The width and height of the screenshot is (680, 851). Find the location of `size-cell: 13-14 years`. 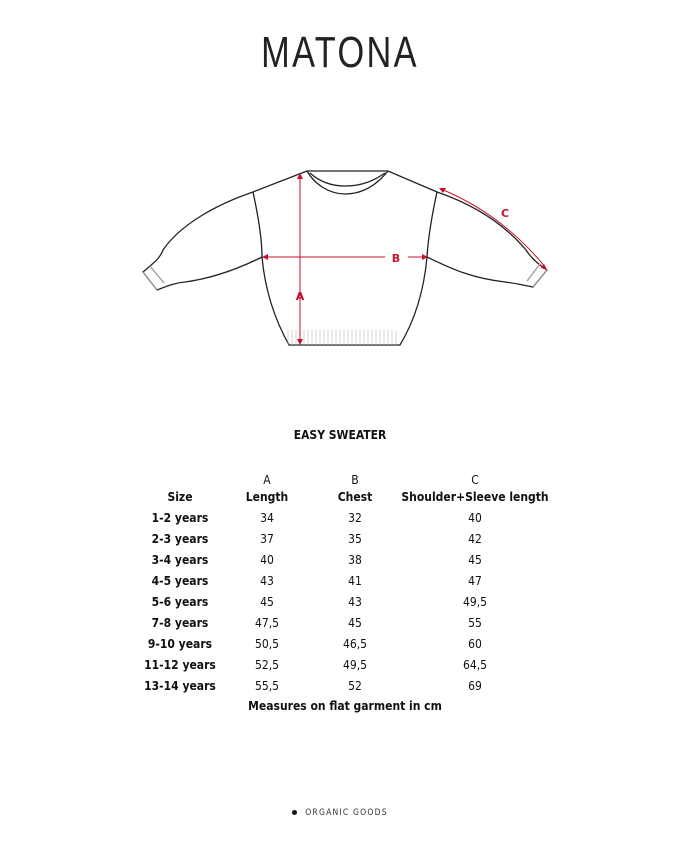

size-cell: 13-14 years is located at coordinates (180, 686).